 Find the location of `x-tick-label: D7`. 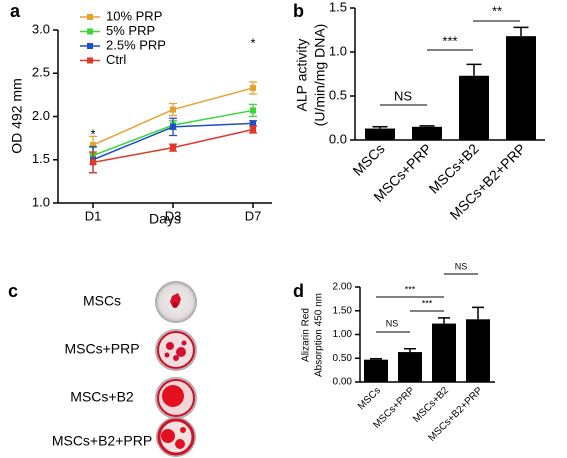

x-tick-label: D7 is located at coordinates (253, 215).